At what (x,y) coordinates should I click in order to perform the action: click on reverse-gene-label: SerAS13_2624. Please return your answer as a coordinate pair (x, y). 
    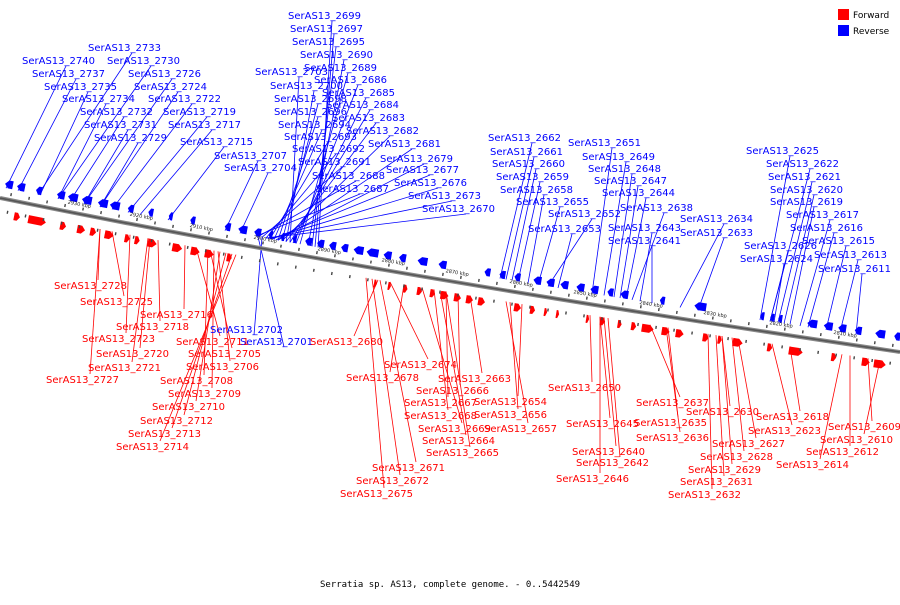
    Looking at the image, I should click on (776, 259).